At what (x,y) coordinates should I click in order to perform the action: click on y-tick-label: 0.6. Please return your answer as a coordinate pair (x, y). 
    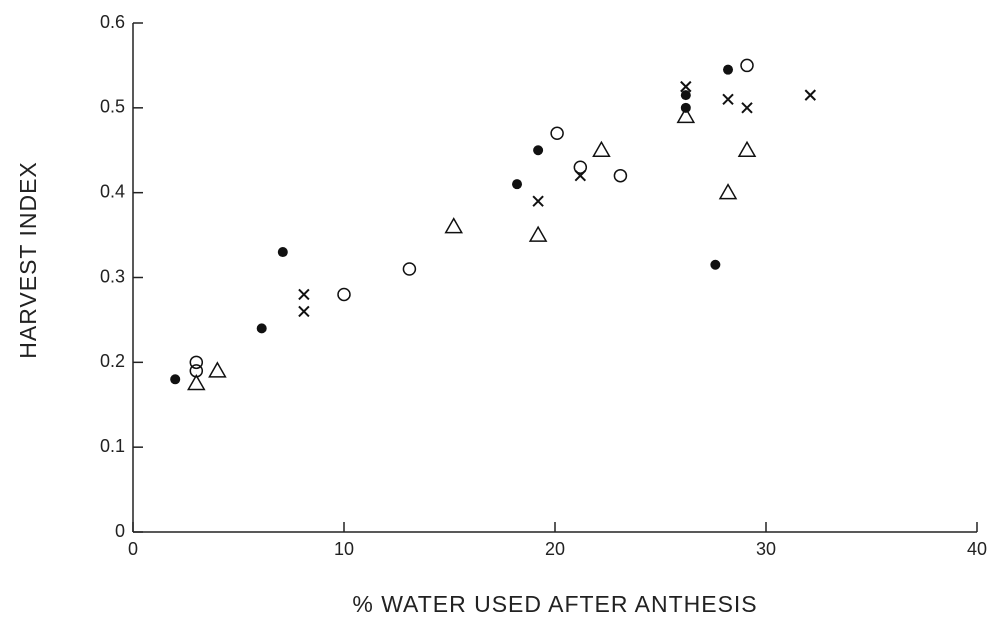
    Looking at the image, I should click on (112, 22).